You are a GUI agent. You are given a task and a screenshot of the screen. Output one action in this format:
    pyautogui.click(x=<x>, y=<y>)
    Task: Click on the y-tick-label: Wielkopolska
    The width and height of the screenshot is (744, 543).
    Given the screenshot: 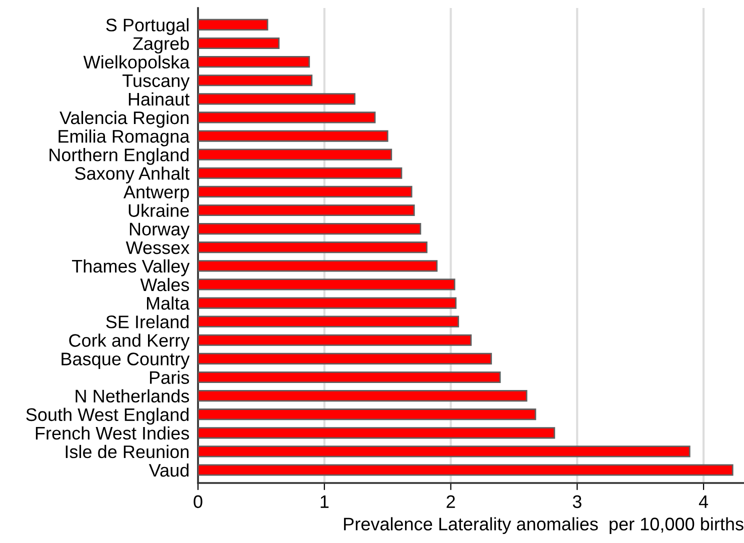 What is the action you would take?
    pyautogui.click(x=136, y=63)
    